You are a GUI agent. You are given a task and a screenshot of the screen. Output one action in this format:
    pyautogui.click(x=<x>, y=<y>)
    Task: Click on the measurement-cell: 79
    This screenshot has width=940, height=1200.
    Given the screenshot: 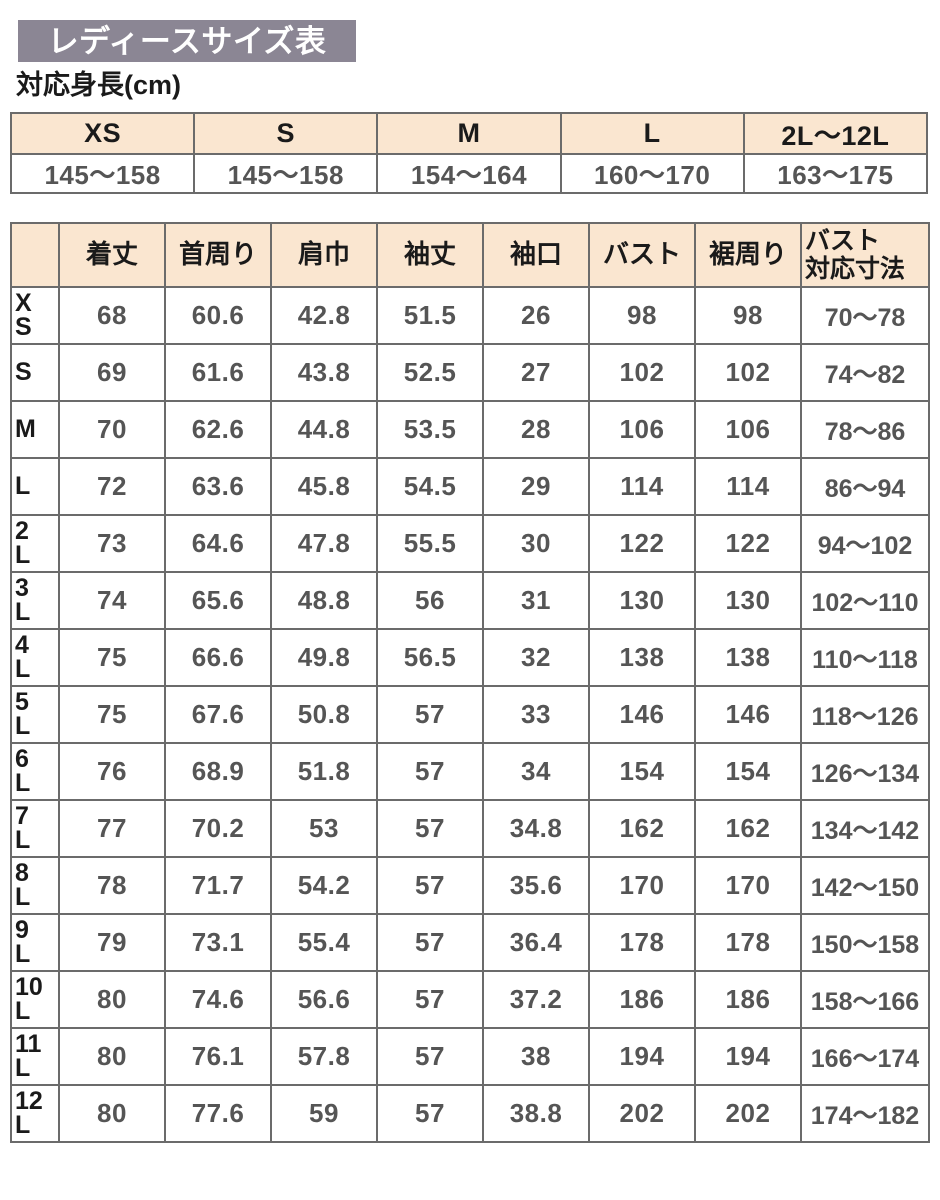 What is the action you would take?
    pyautogui.click(x=112, y=942)
    